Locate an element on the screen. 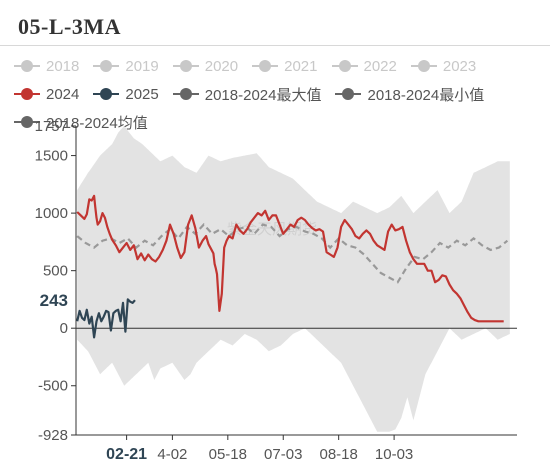 The image size is (550, 472). legend-item-2018-2024最大值: 2018-2024最大值 is located at coordinates (247, 94).